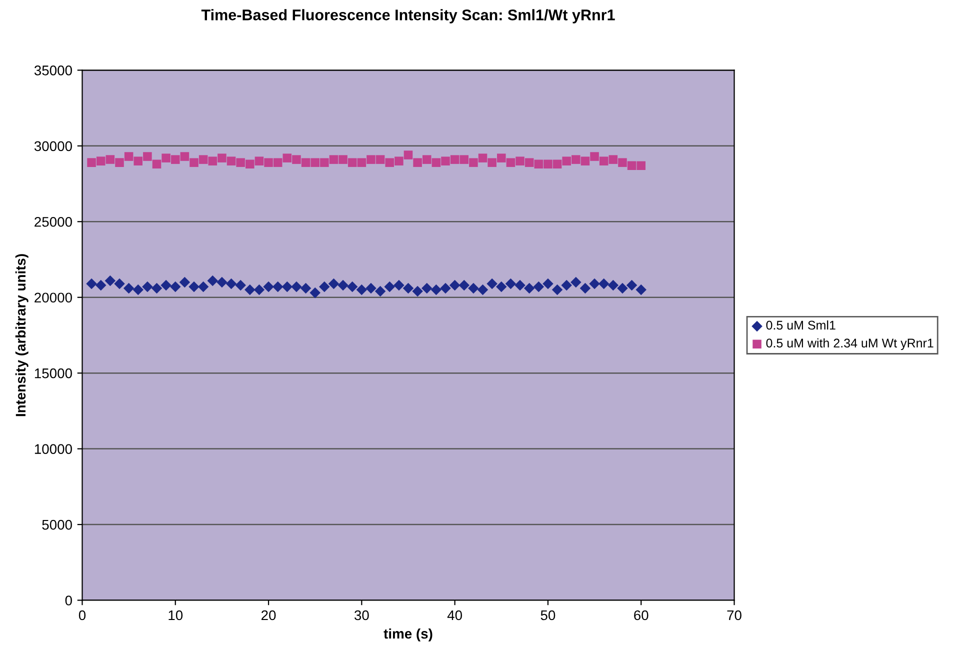 The width and height of the screenshot is (979, 656). Describe the element at coordinates (850, 344) in the screenshot. I see `legend-label: 0.5 uM with 2.34 uM Wt yRnr1` at that location.